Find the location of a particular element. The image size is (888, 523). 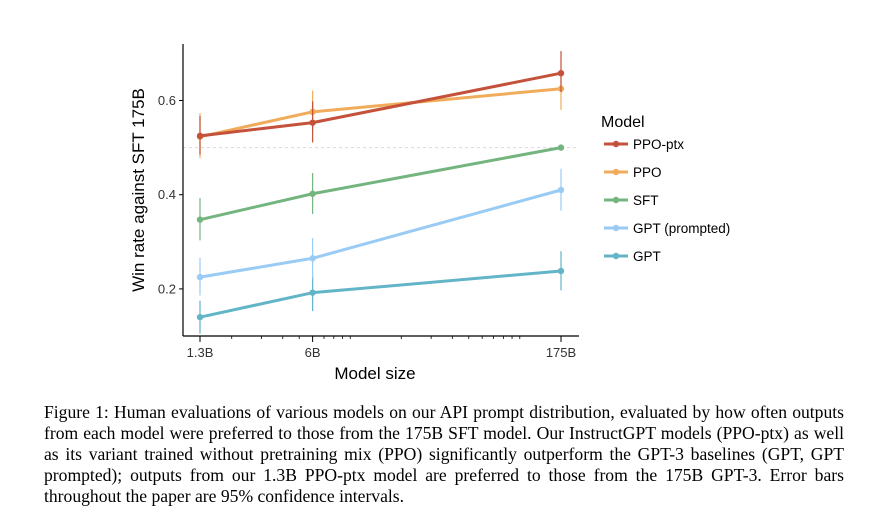

y-tick-label: 0.2 is located at coordinates (167, 288).